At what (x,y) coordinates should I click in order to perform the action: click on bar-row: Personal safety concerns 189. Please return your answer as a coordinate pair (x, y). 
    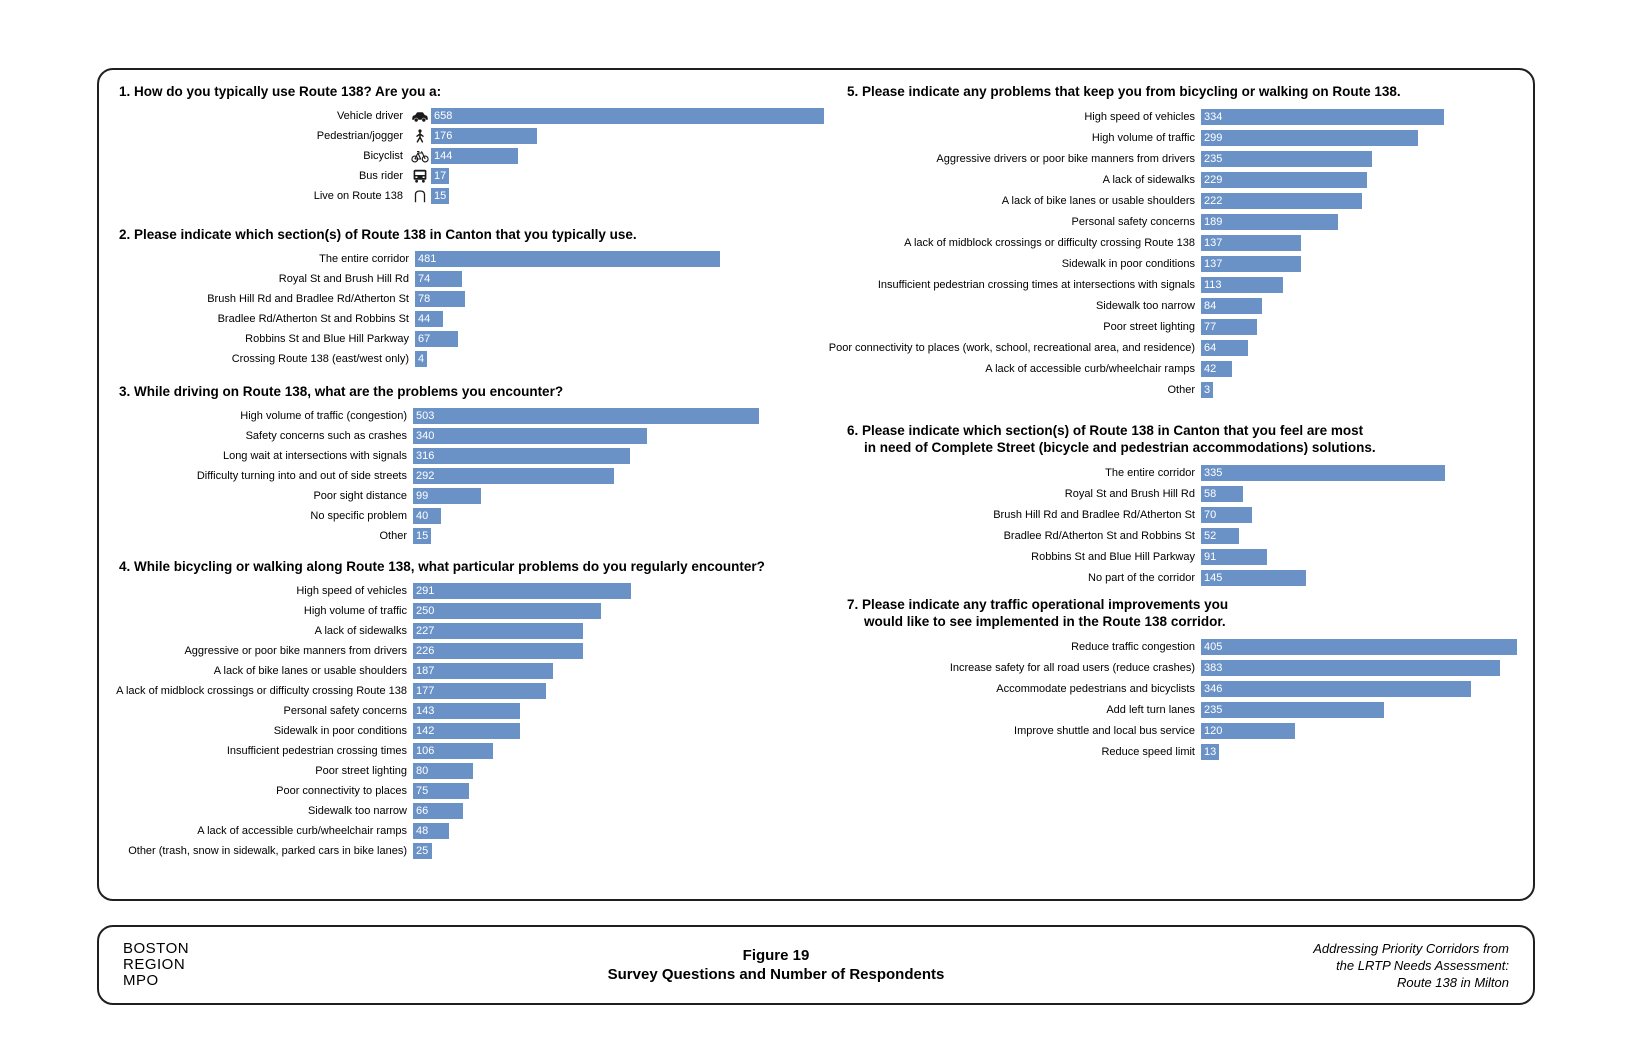
    Looking at the image, I should click on (1184, 221).